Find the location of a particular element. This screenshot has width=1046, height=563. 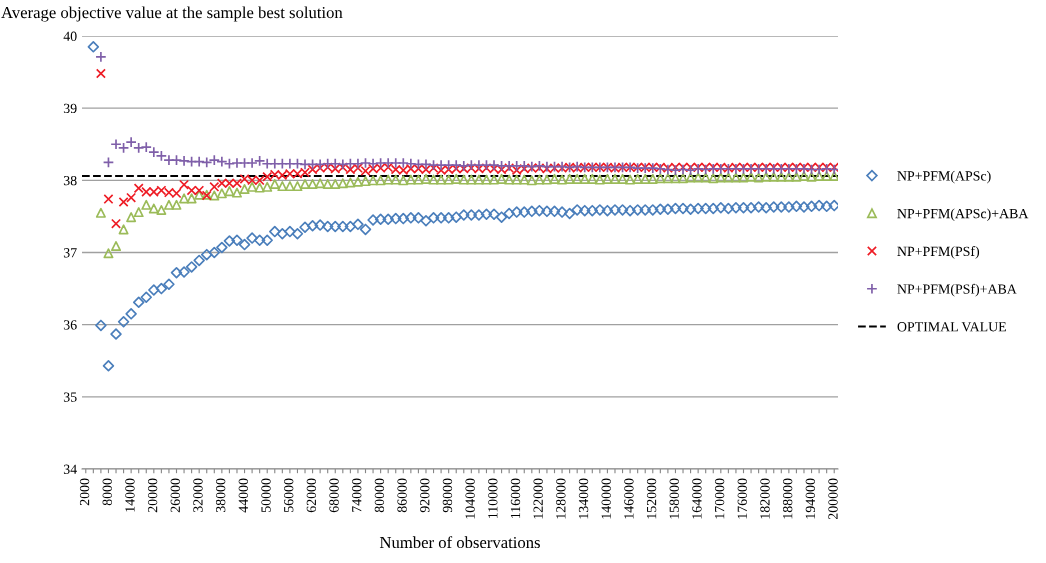

x-tick-label: 86000 is located at coordinates (402, 495).